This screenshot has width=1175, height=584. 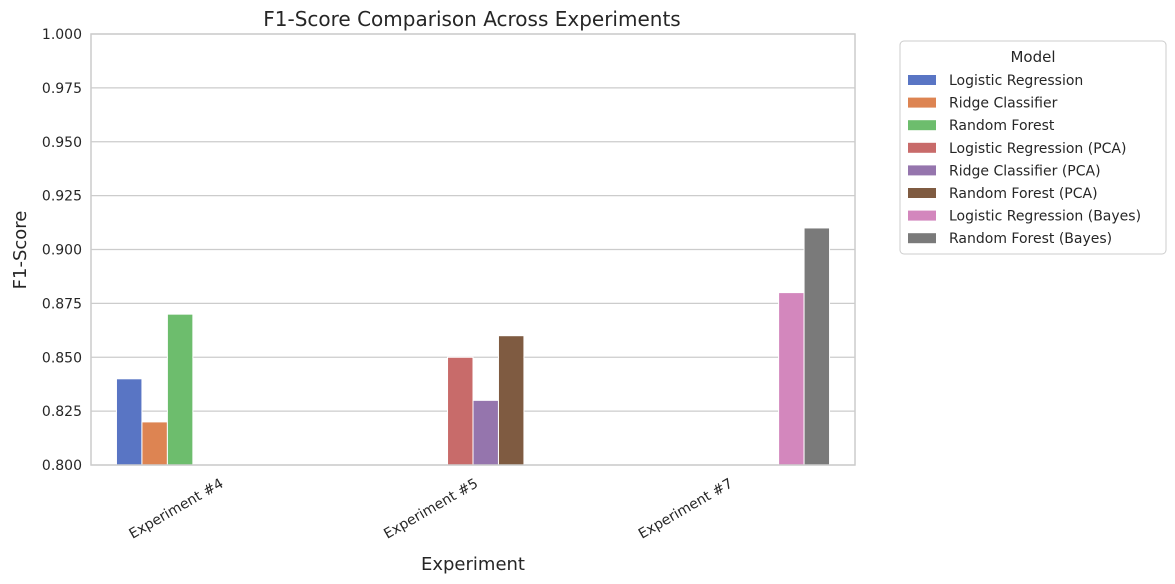 I want to click on legend-label: Random Forest (PCA), so click(x=1023, y=194).